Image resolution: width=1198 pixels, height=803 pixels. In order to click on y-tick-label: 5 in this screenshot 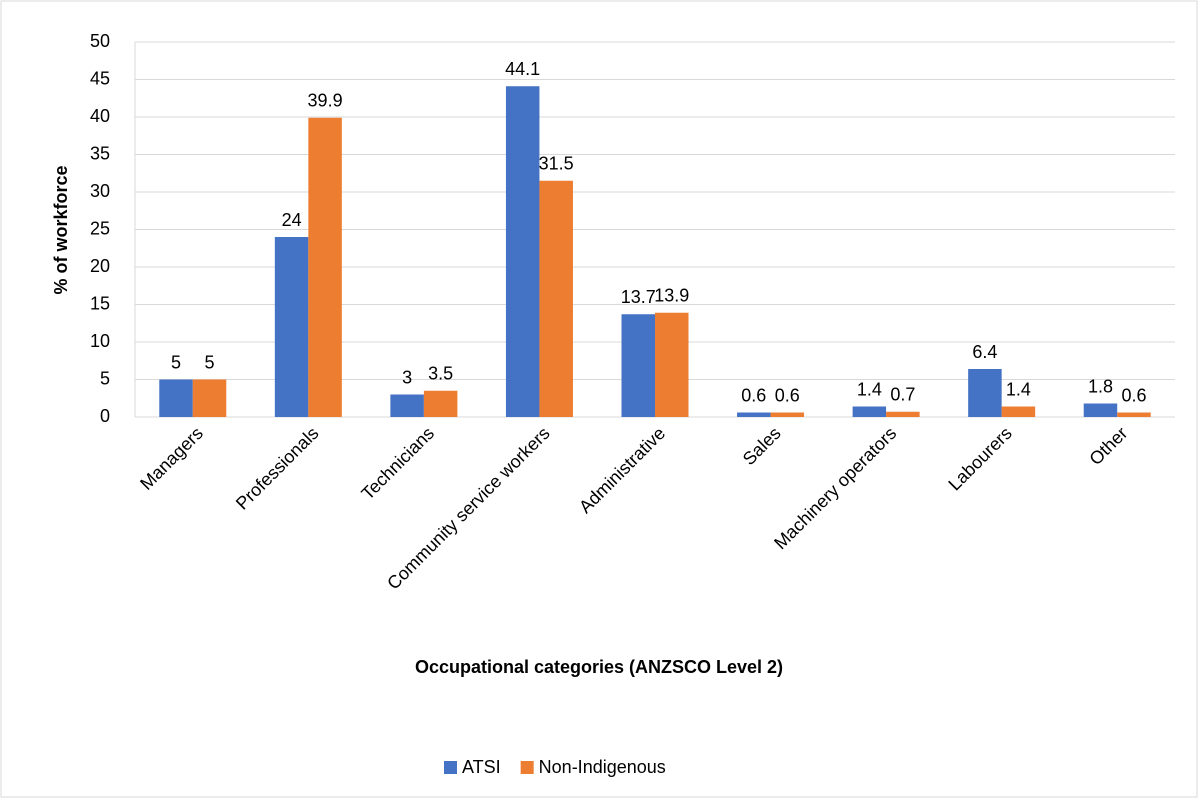, I will do `click(105, 378)`.